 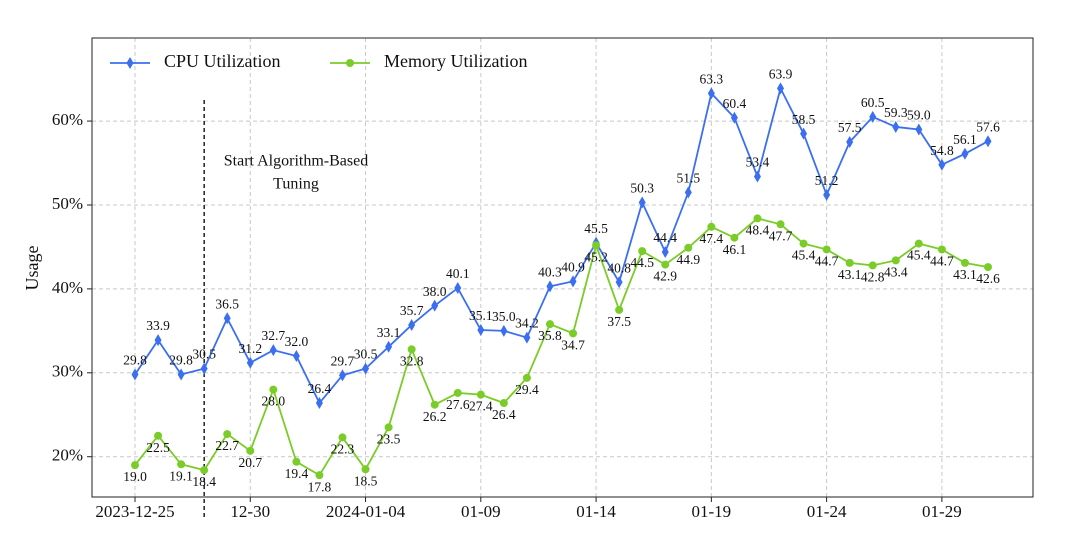 What do you see at coordinates (250, 511) in the screenshot?
I see `x-tick-label: 12-30` at bounding box center [250, 511].